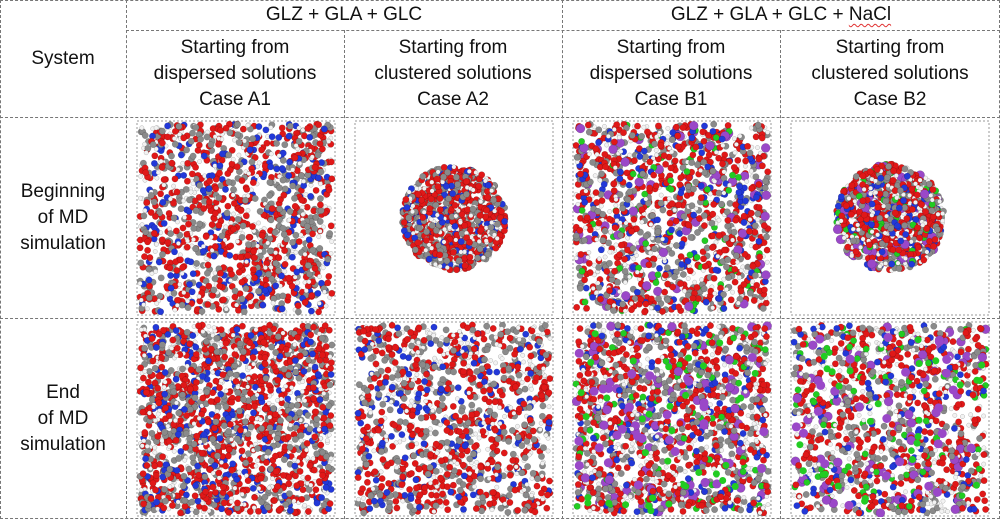 The image size is (1000, 519). Describe the element at coordinates (671, 73) in the screenshot. I see `column-header-b1: Starting from dispersed solutions Case B1` at that location.